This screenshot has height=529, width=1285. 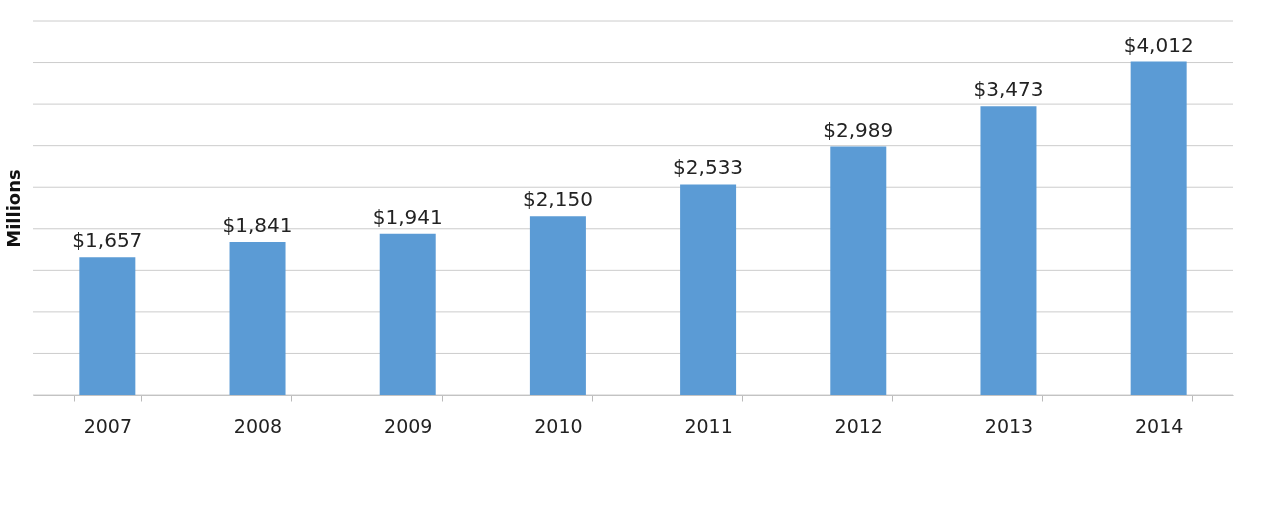 I want to click on data-label: $1,657, so click(x=107, y=240).